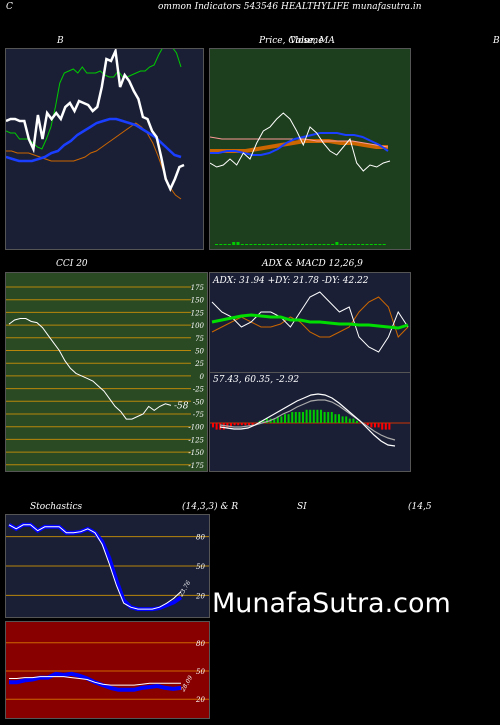  What do you see at coordinates (198, 301) in the screenshot?
I see `cci-tick-label: 150` at bounding box center [198, 301].